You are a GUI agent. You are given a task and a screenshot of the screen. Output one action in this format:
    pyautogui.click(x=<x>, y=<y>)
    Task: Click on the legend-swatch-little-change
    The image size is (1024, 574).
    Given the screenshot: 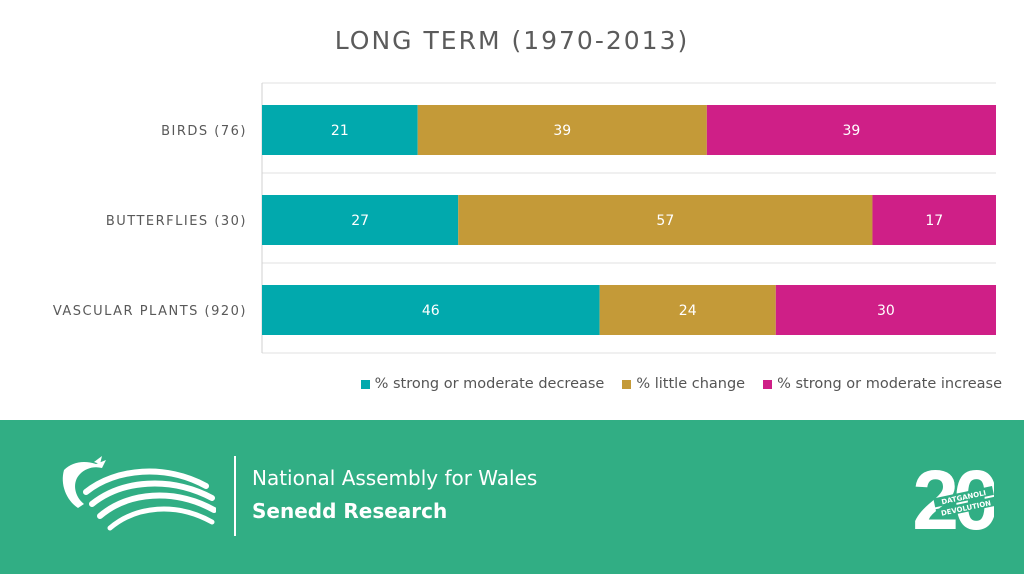 What is the action you would take?
    pyautogui.click(x=627, y=384)
    